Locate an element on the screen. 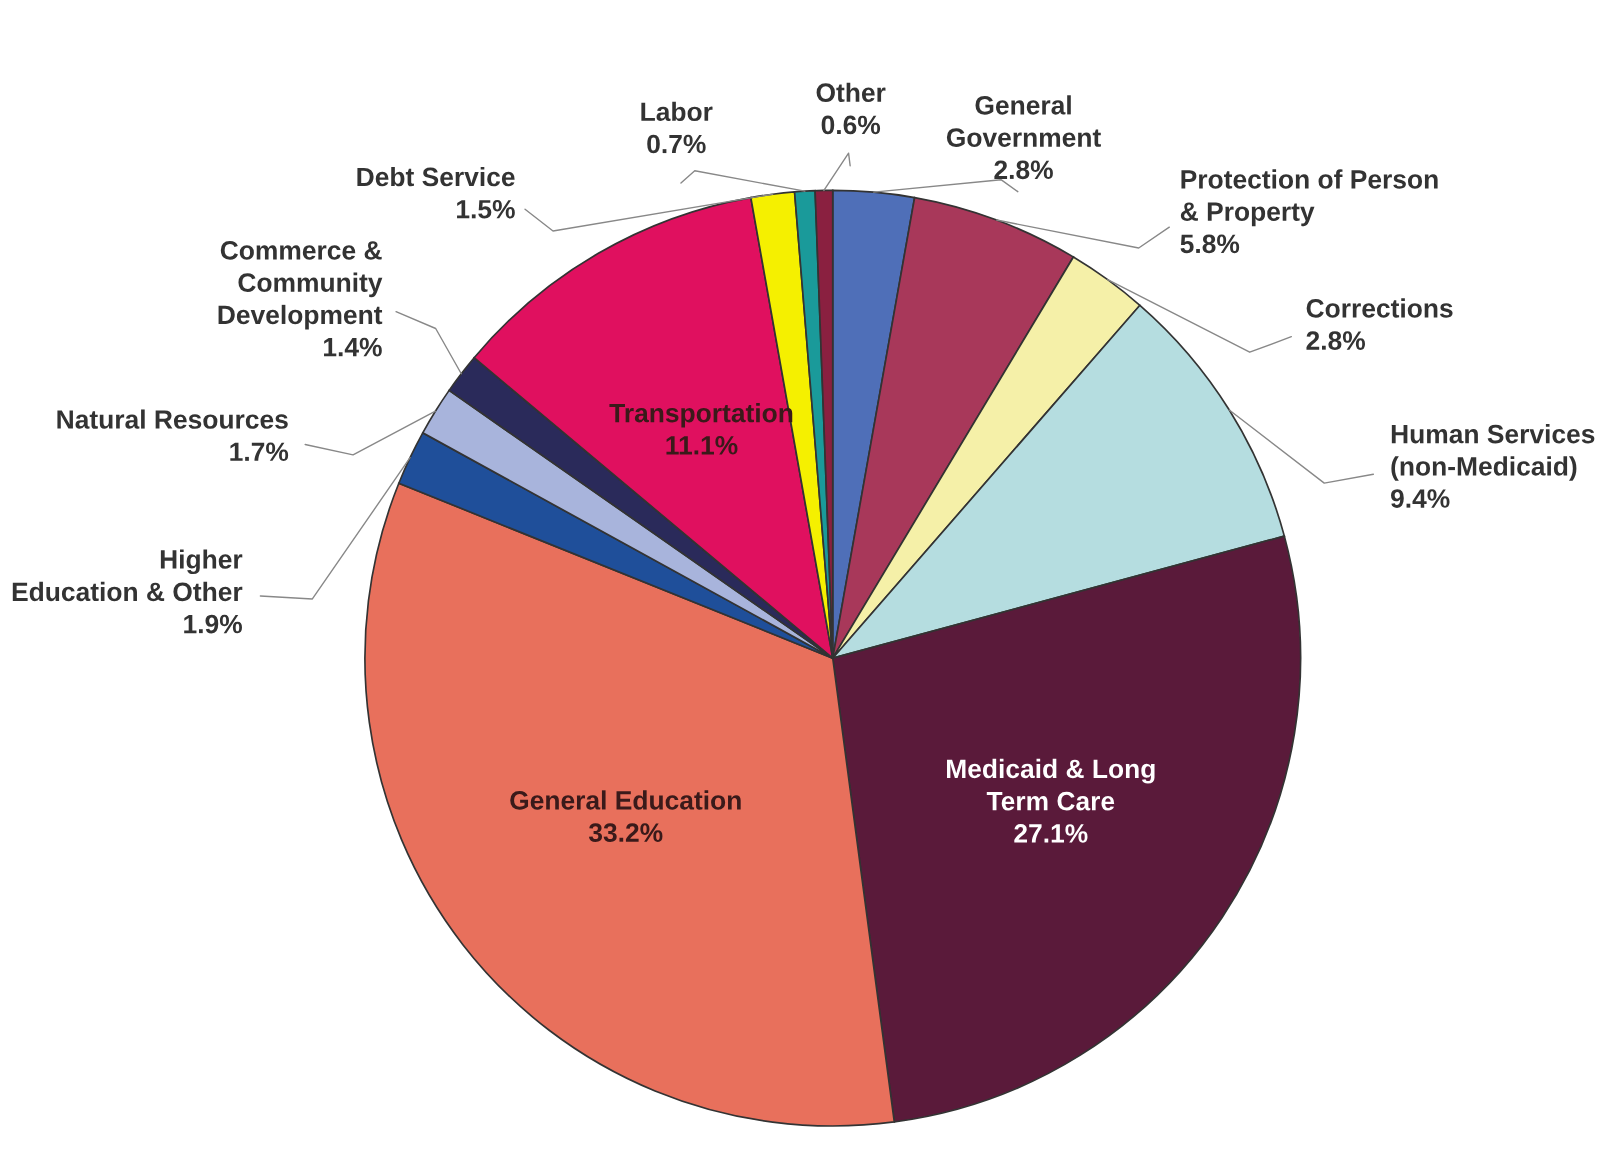 This screenshot has height=1176, width=1614. slice-label: Natural Resources is located at coordinates (172, 419).